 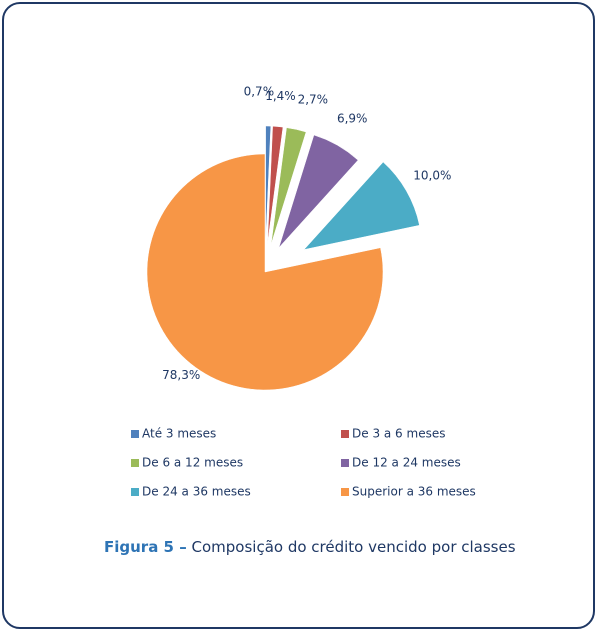 What do you see at coordinates (192, 463) in the screenshot?
I see `legend-label: De 6 a 12 meses` at bounding box center [192, 463].